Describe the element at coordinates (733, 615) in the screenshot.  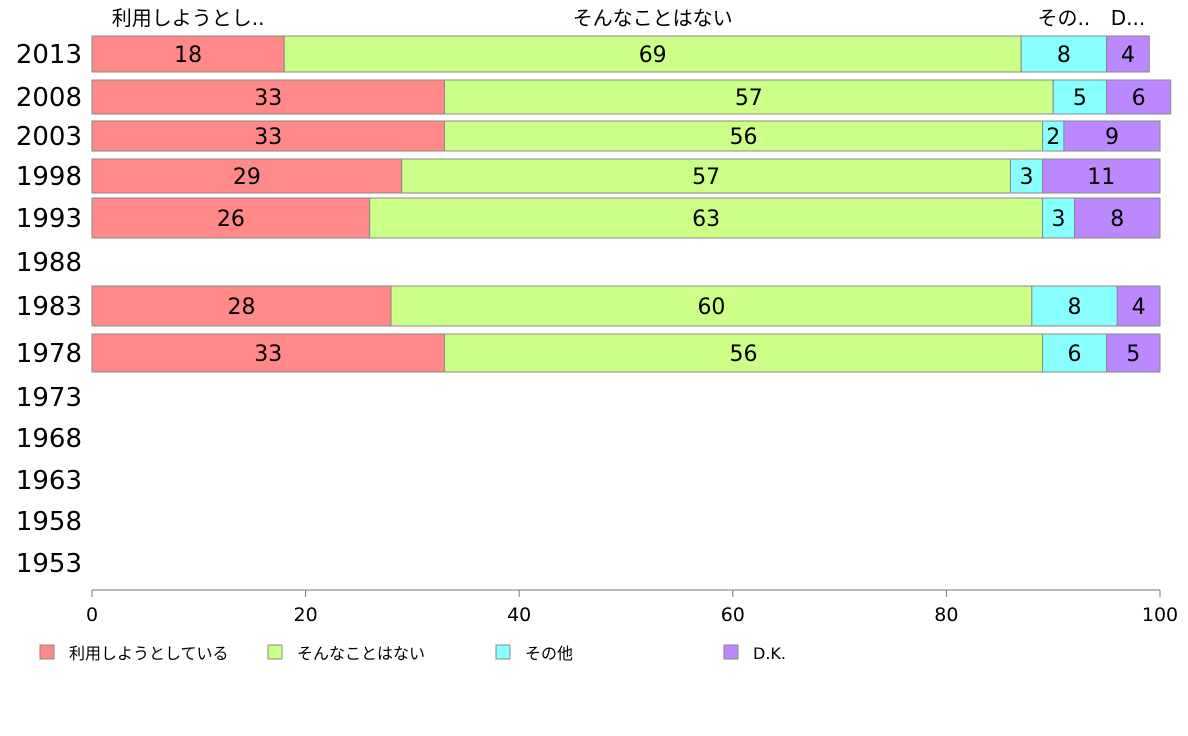
I see `x-tick-label-3: 60` at that location.